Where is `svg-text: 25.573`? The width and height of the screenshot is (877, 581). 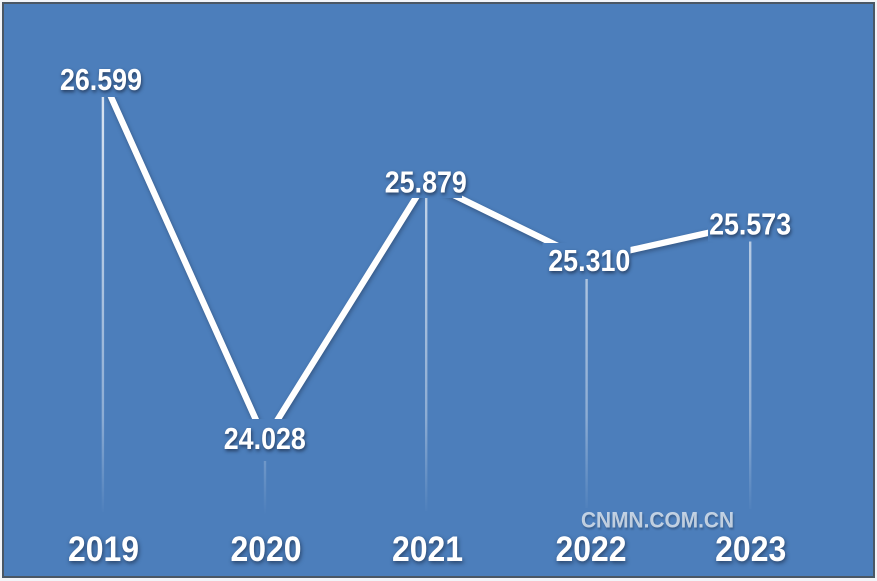
svg-text: 25.573 is located at coordinates (750, 225).